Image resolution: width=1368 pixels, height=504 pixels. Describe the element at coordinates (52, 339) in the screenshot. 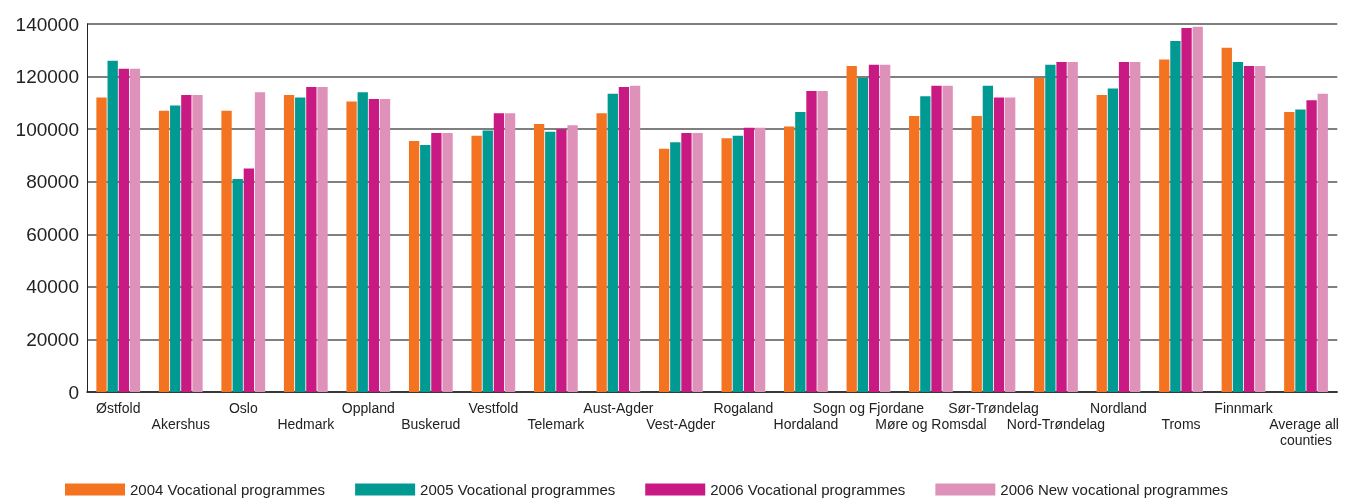

I see `y-tick-label: 20000` at that location.